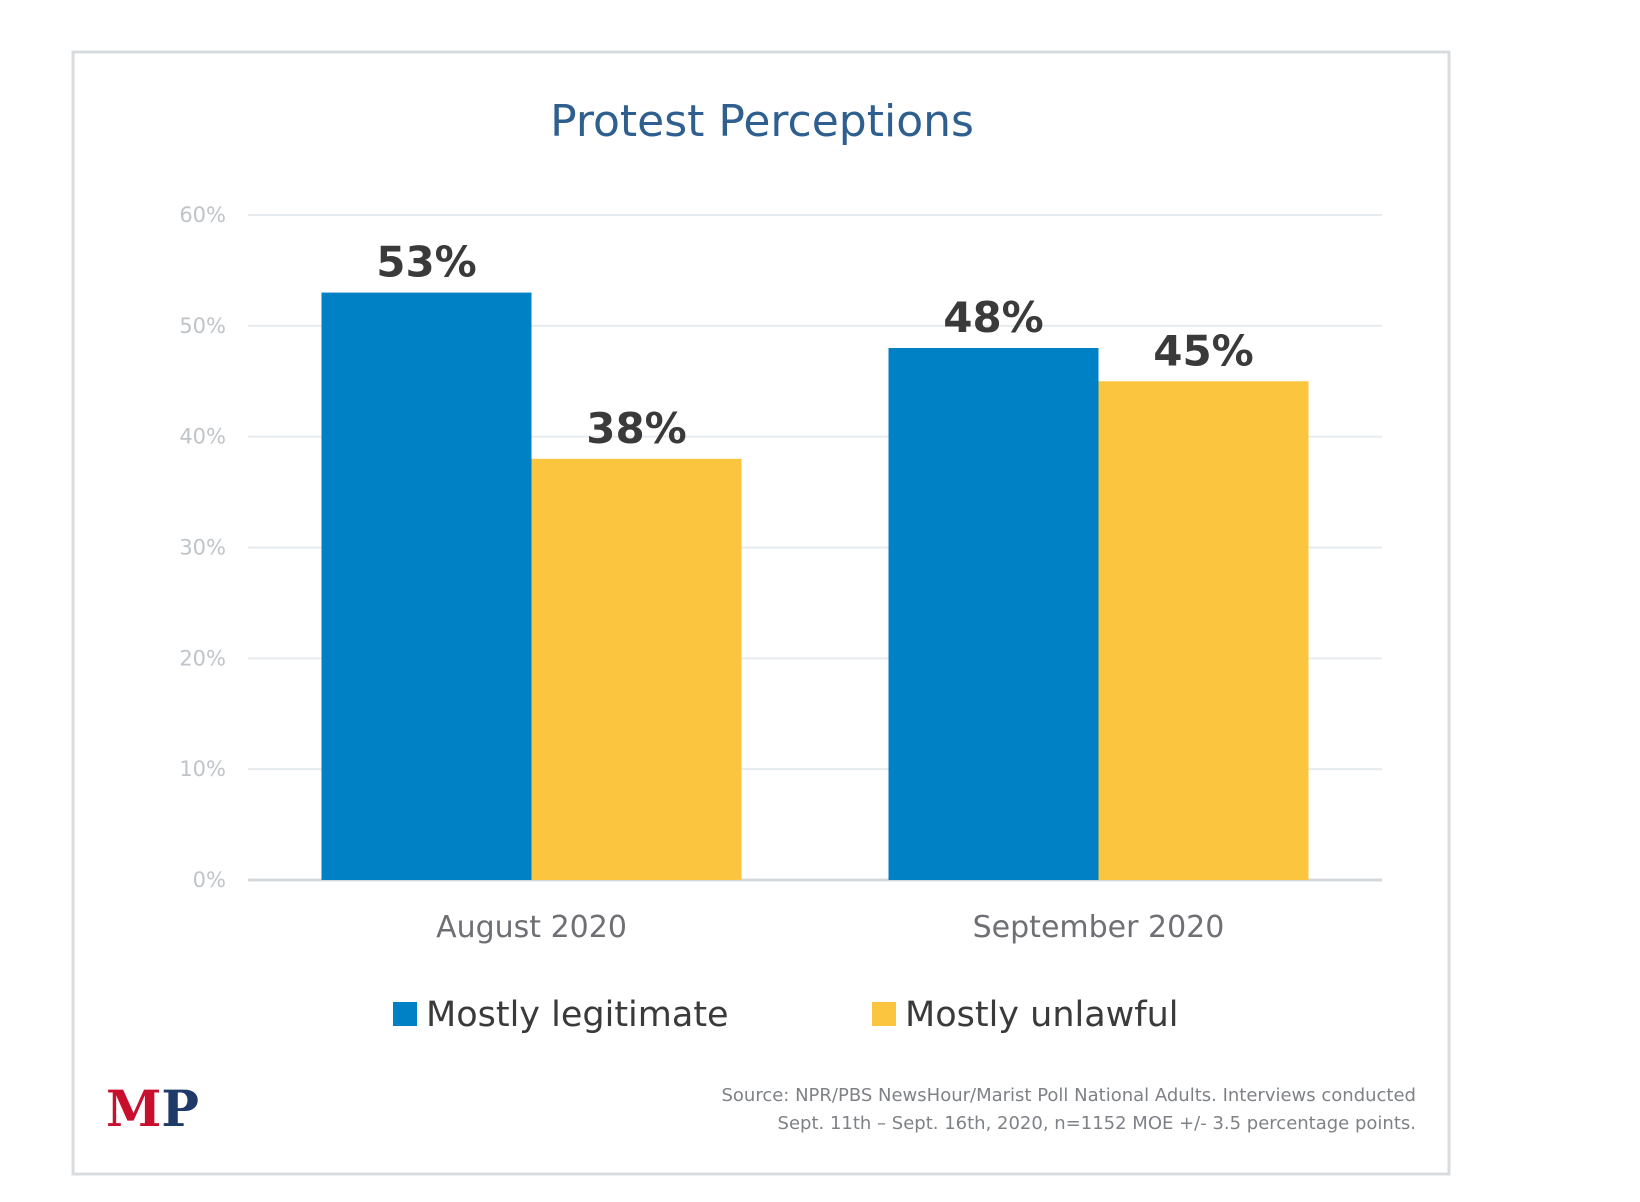  What do you see at coordinates (202, 326) in the screenshot?
I see `y-tick-label: 50%` at bounding box center [202, 326].